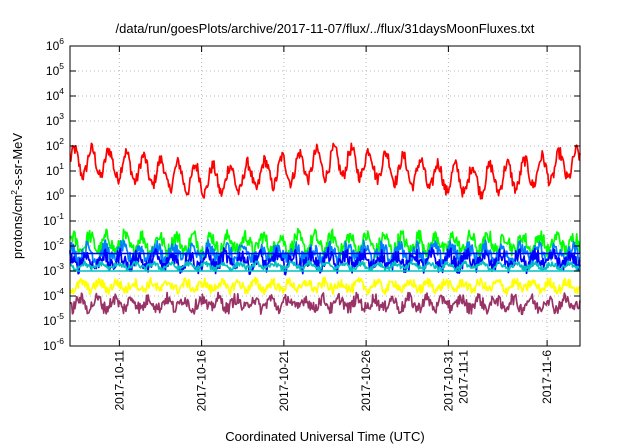  Describe the element at coordinates (53, 219) in the screenshot. I see `y-tick-label: 10⁻¹` at that location.